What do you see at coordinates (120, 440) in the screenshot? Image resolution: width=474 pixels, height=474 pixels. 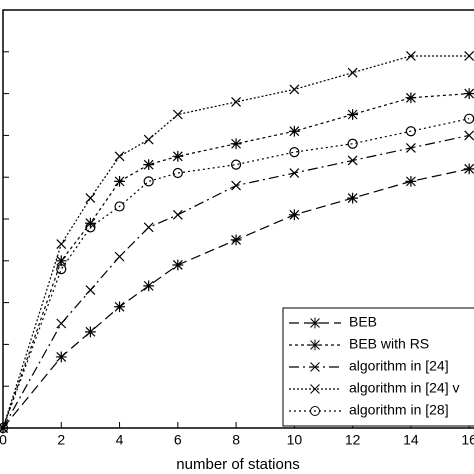 I see `x-tick-label: 4` at bounding box center [120, 440].